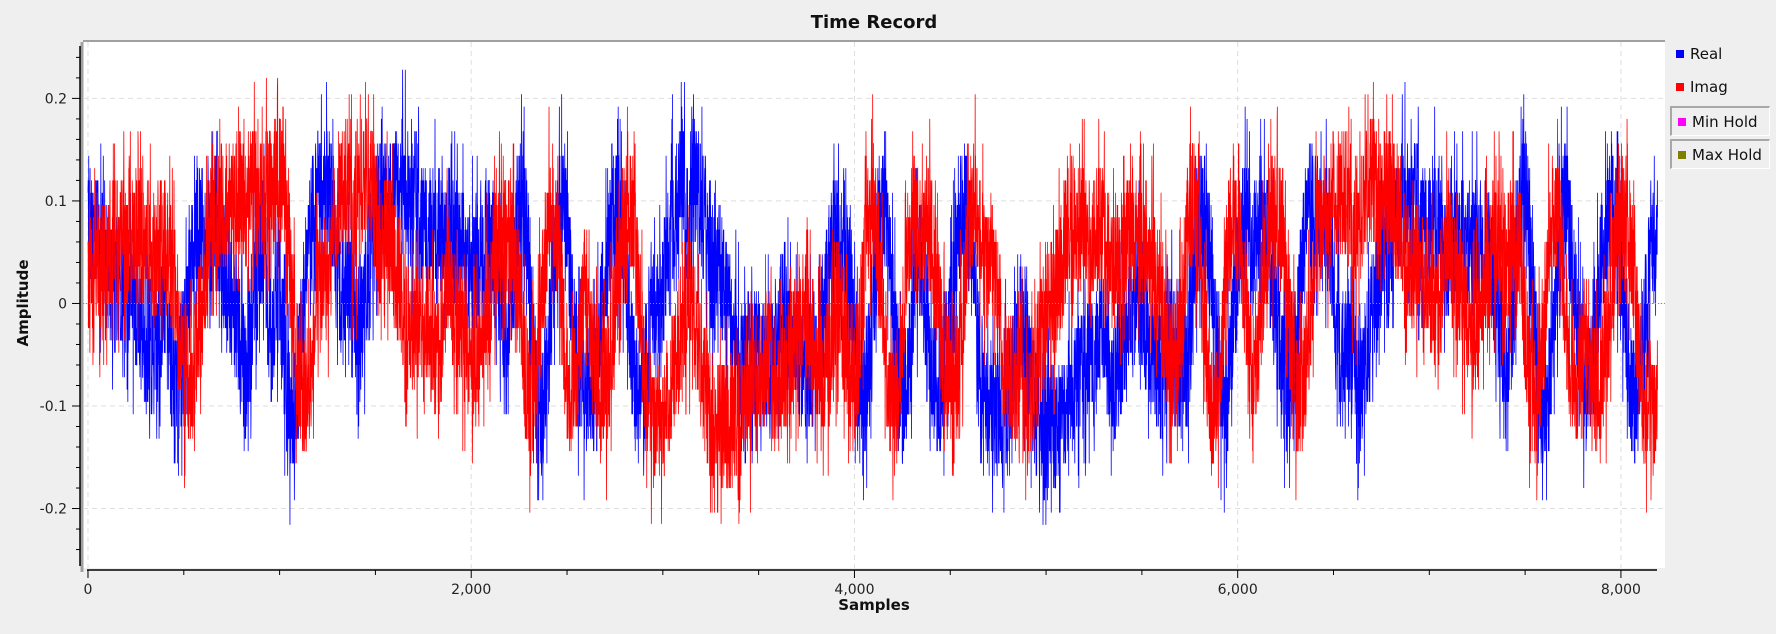 The image size is (1776, 634). Describe the element at coordinates (53, 510) in the screenshot. I see `y-tick-label: -0.2` at that location.